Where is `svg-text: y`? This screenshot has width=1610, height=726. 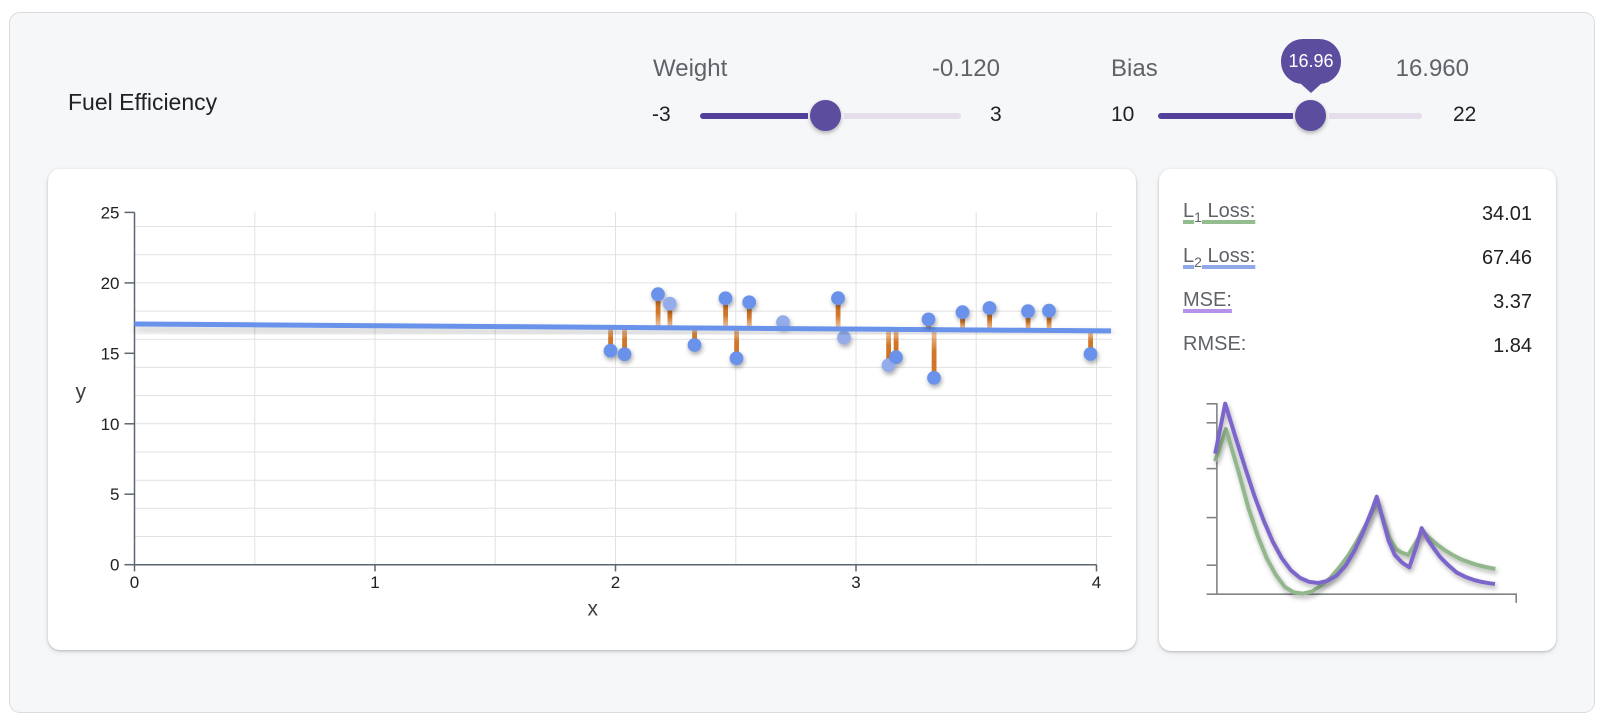 svg-text: y is located at coordinates (80, 392).